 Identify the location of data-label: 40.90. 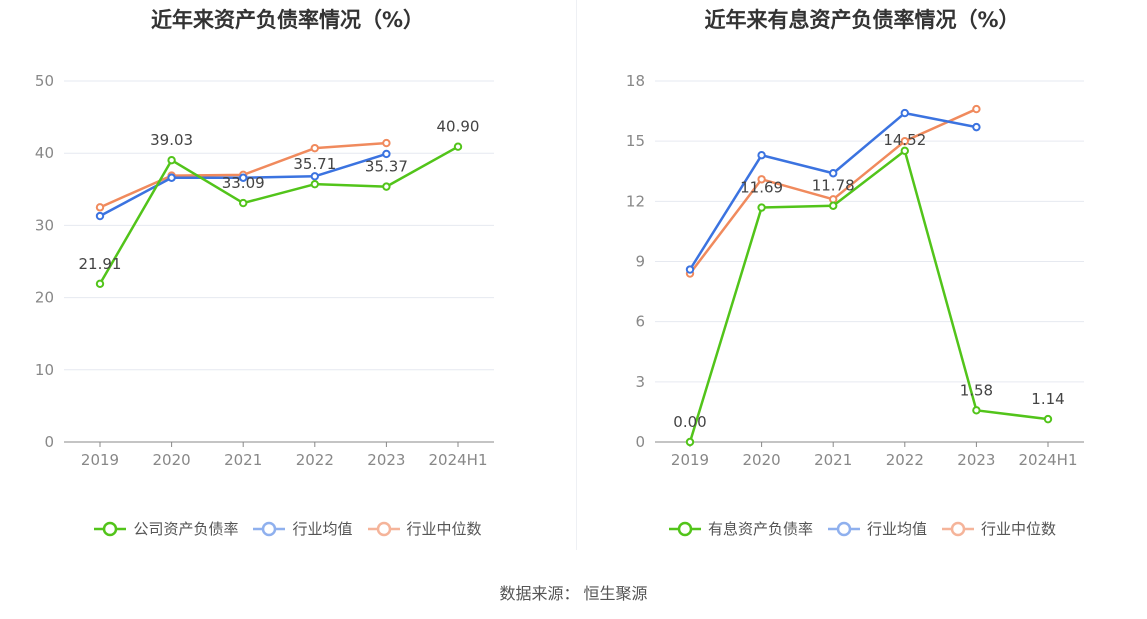
(458, 127).